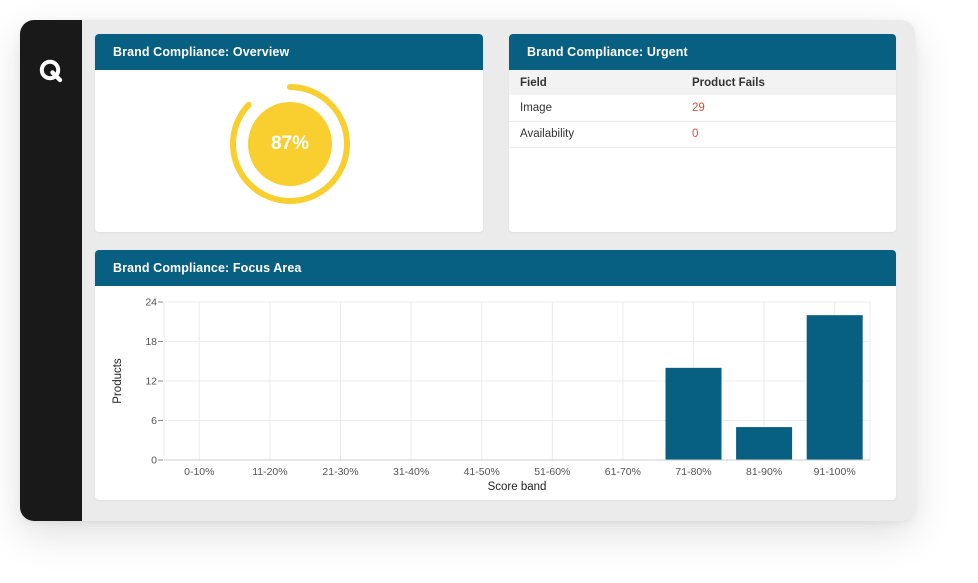 The width and height of the screenshot is (978, 583). I want to click on table-header-row: Field Product Fails, so click(702, 82).